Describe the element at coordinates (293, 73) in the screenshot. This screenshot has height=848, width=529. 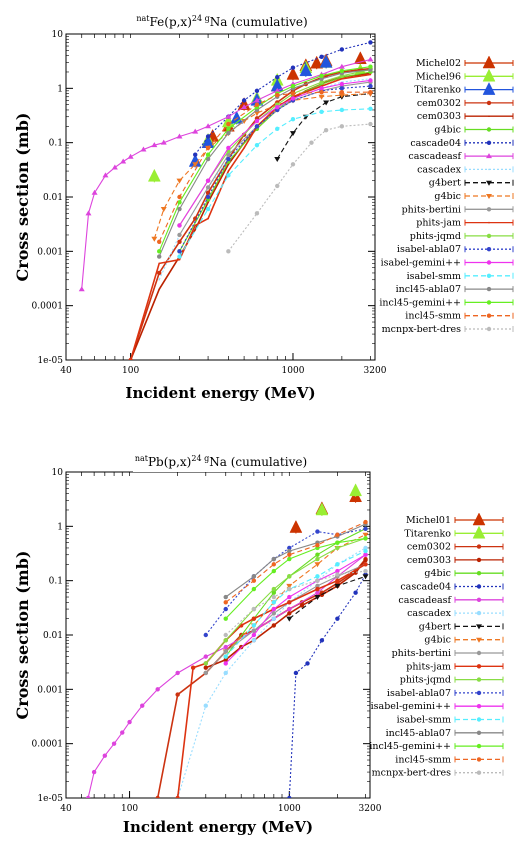
I see `Michel02-point` at that location.